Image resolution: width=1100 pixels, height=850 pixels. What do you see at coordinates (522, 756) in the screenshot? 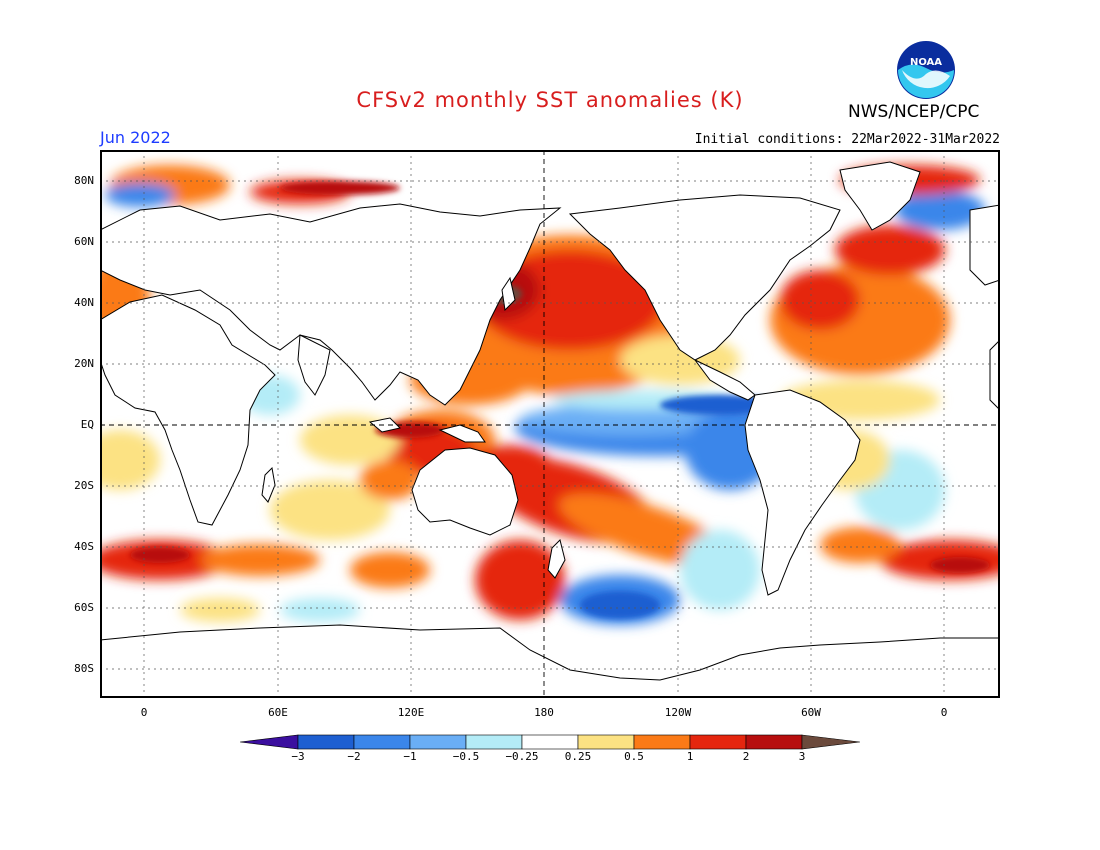
I see `colorbar-label: −0.25` at bounding box center [522, 756].